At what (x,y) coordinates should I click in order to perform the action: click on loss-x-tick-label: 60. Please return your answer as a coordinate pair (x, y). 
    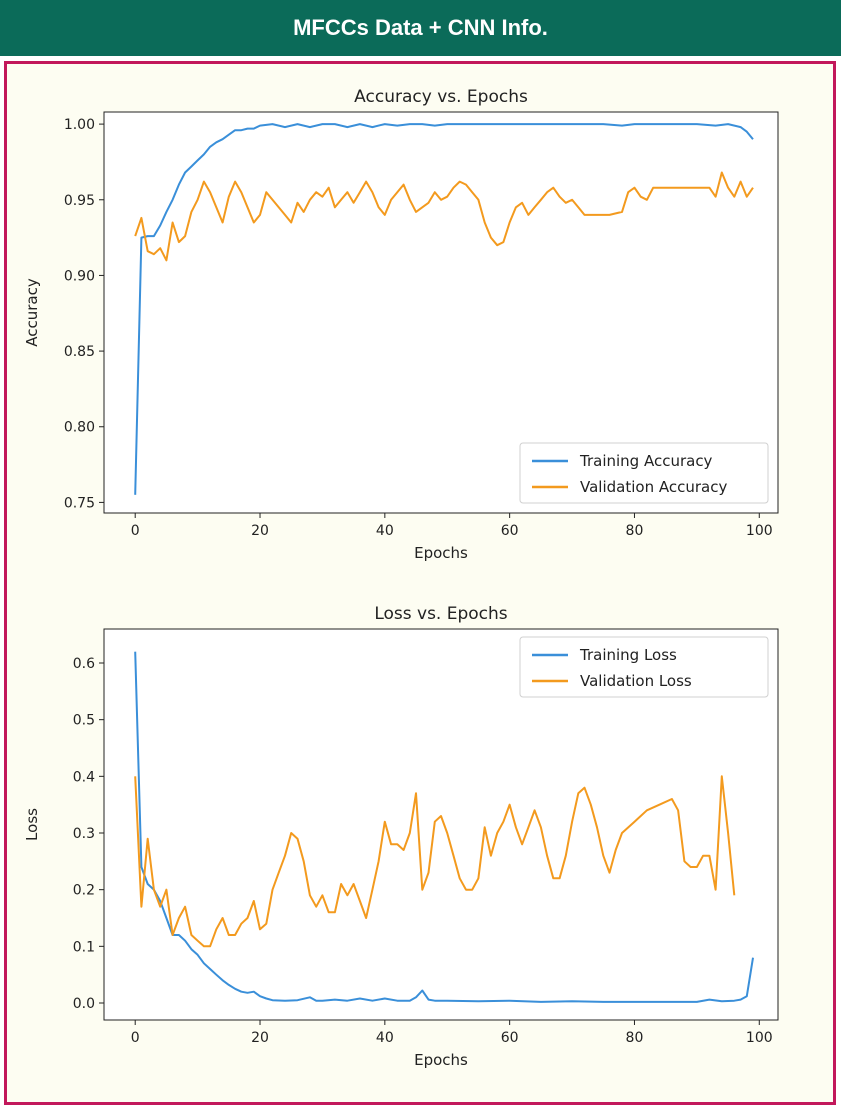
    Looking at the image, I should click on (510, 1038).